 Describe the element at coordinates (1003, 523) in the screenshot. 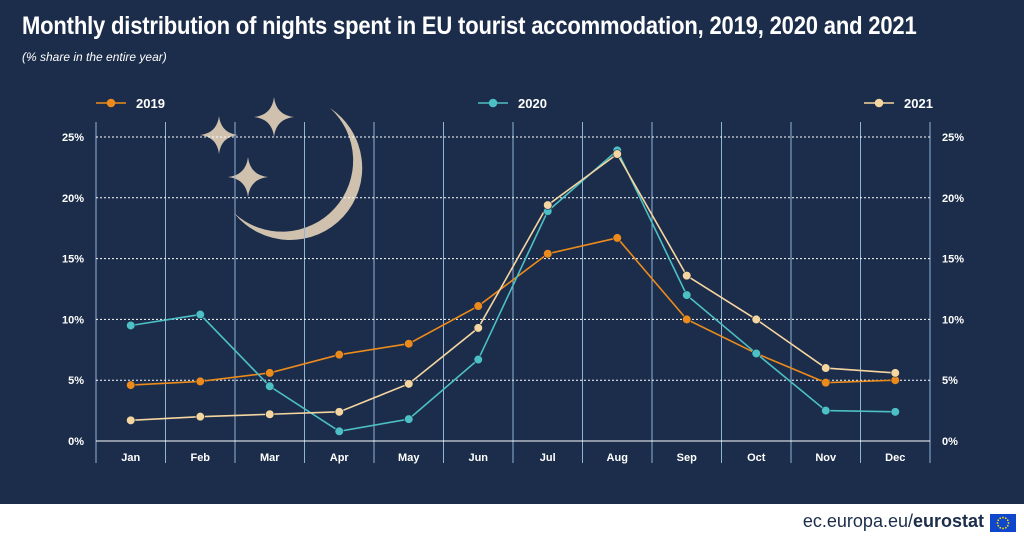

I see `eu-flag-icon` at that location.